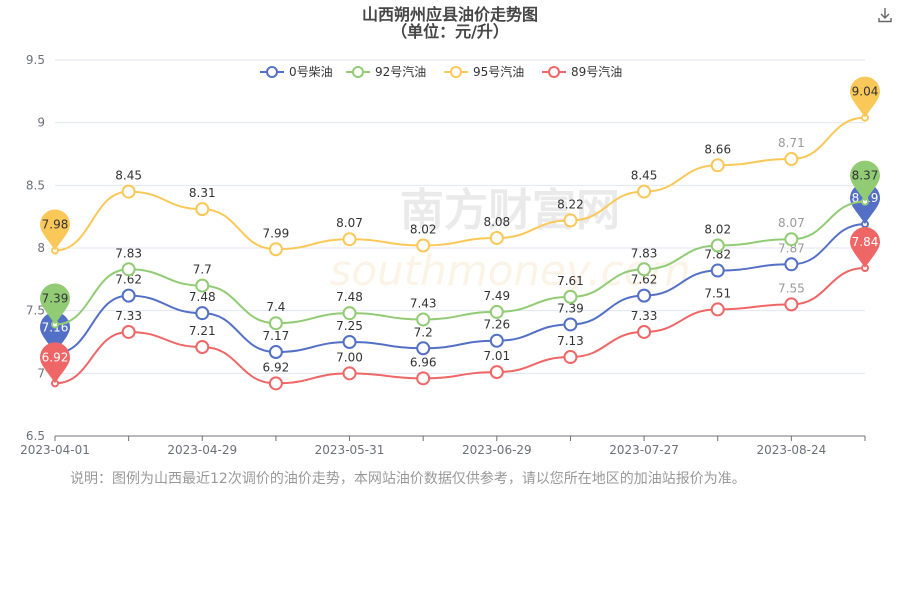  Describe the element at coordinates (717, 149) in the screenshot. I see `data-label: 8.66` at that location.